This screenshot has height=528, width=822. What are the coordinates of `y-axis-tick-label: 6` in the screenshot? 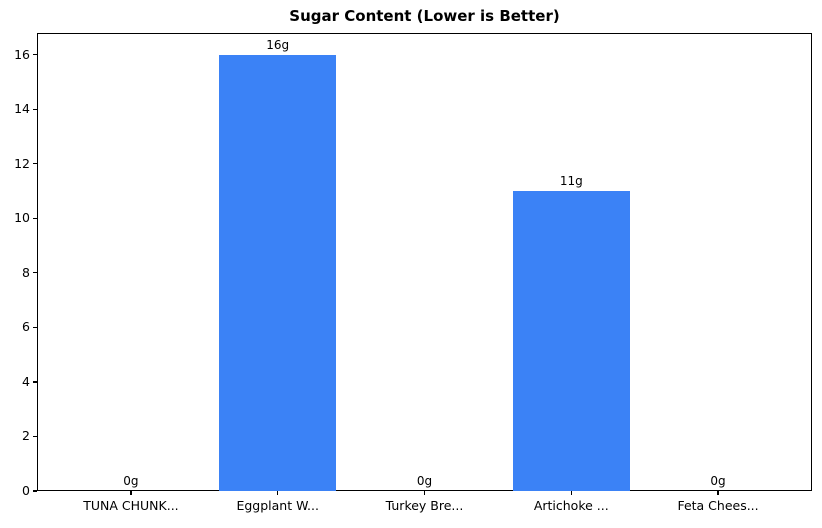 It's located at (26, 327).